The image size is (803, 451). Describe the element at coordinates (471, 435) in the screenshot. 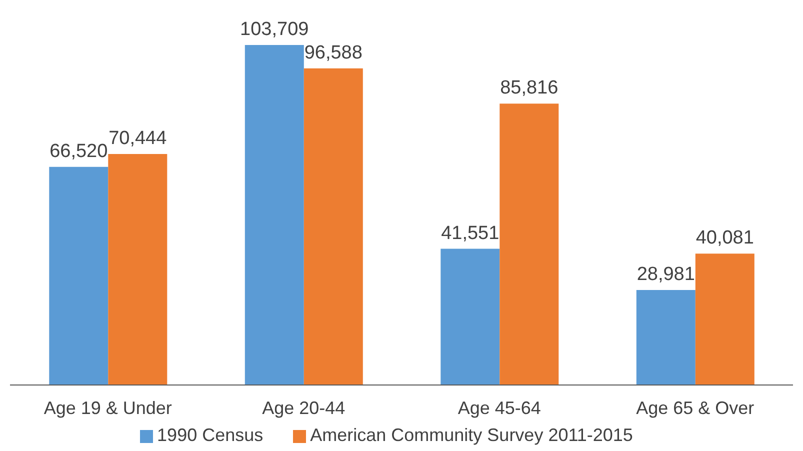

I see `legend-label: American Community Survey 2011-2015` at that location.